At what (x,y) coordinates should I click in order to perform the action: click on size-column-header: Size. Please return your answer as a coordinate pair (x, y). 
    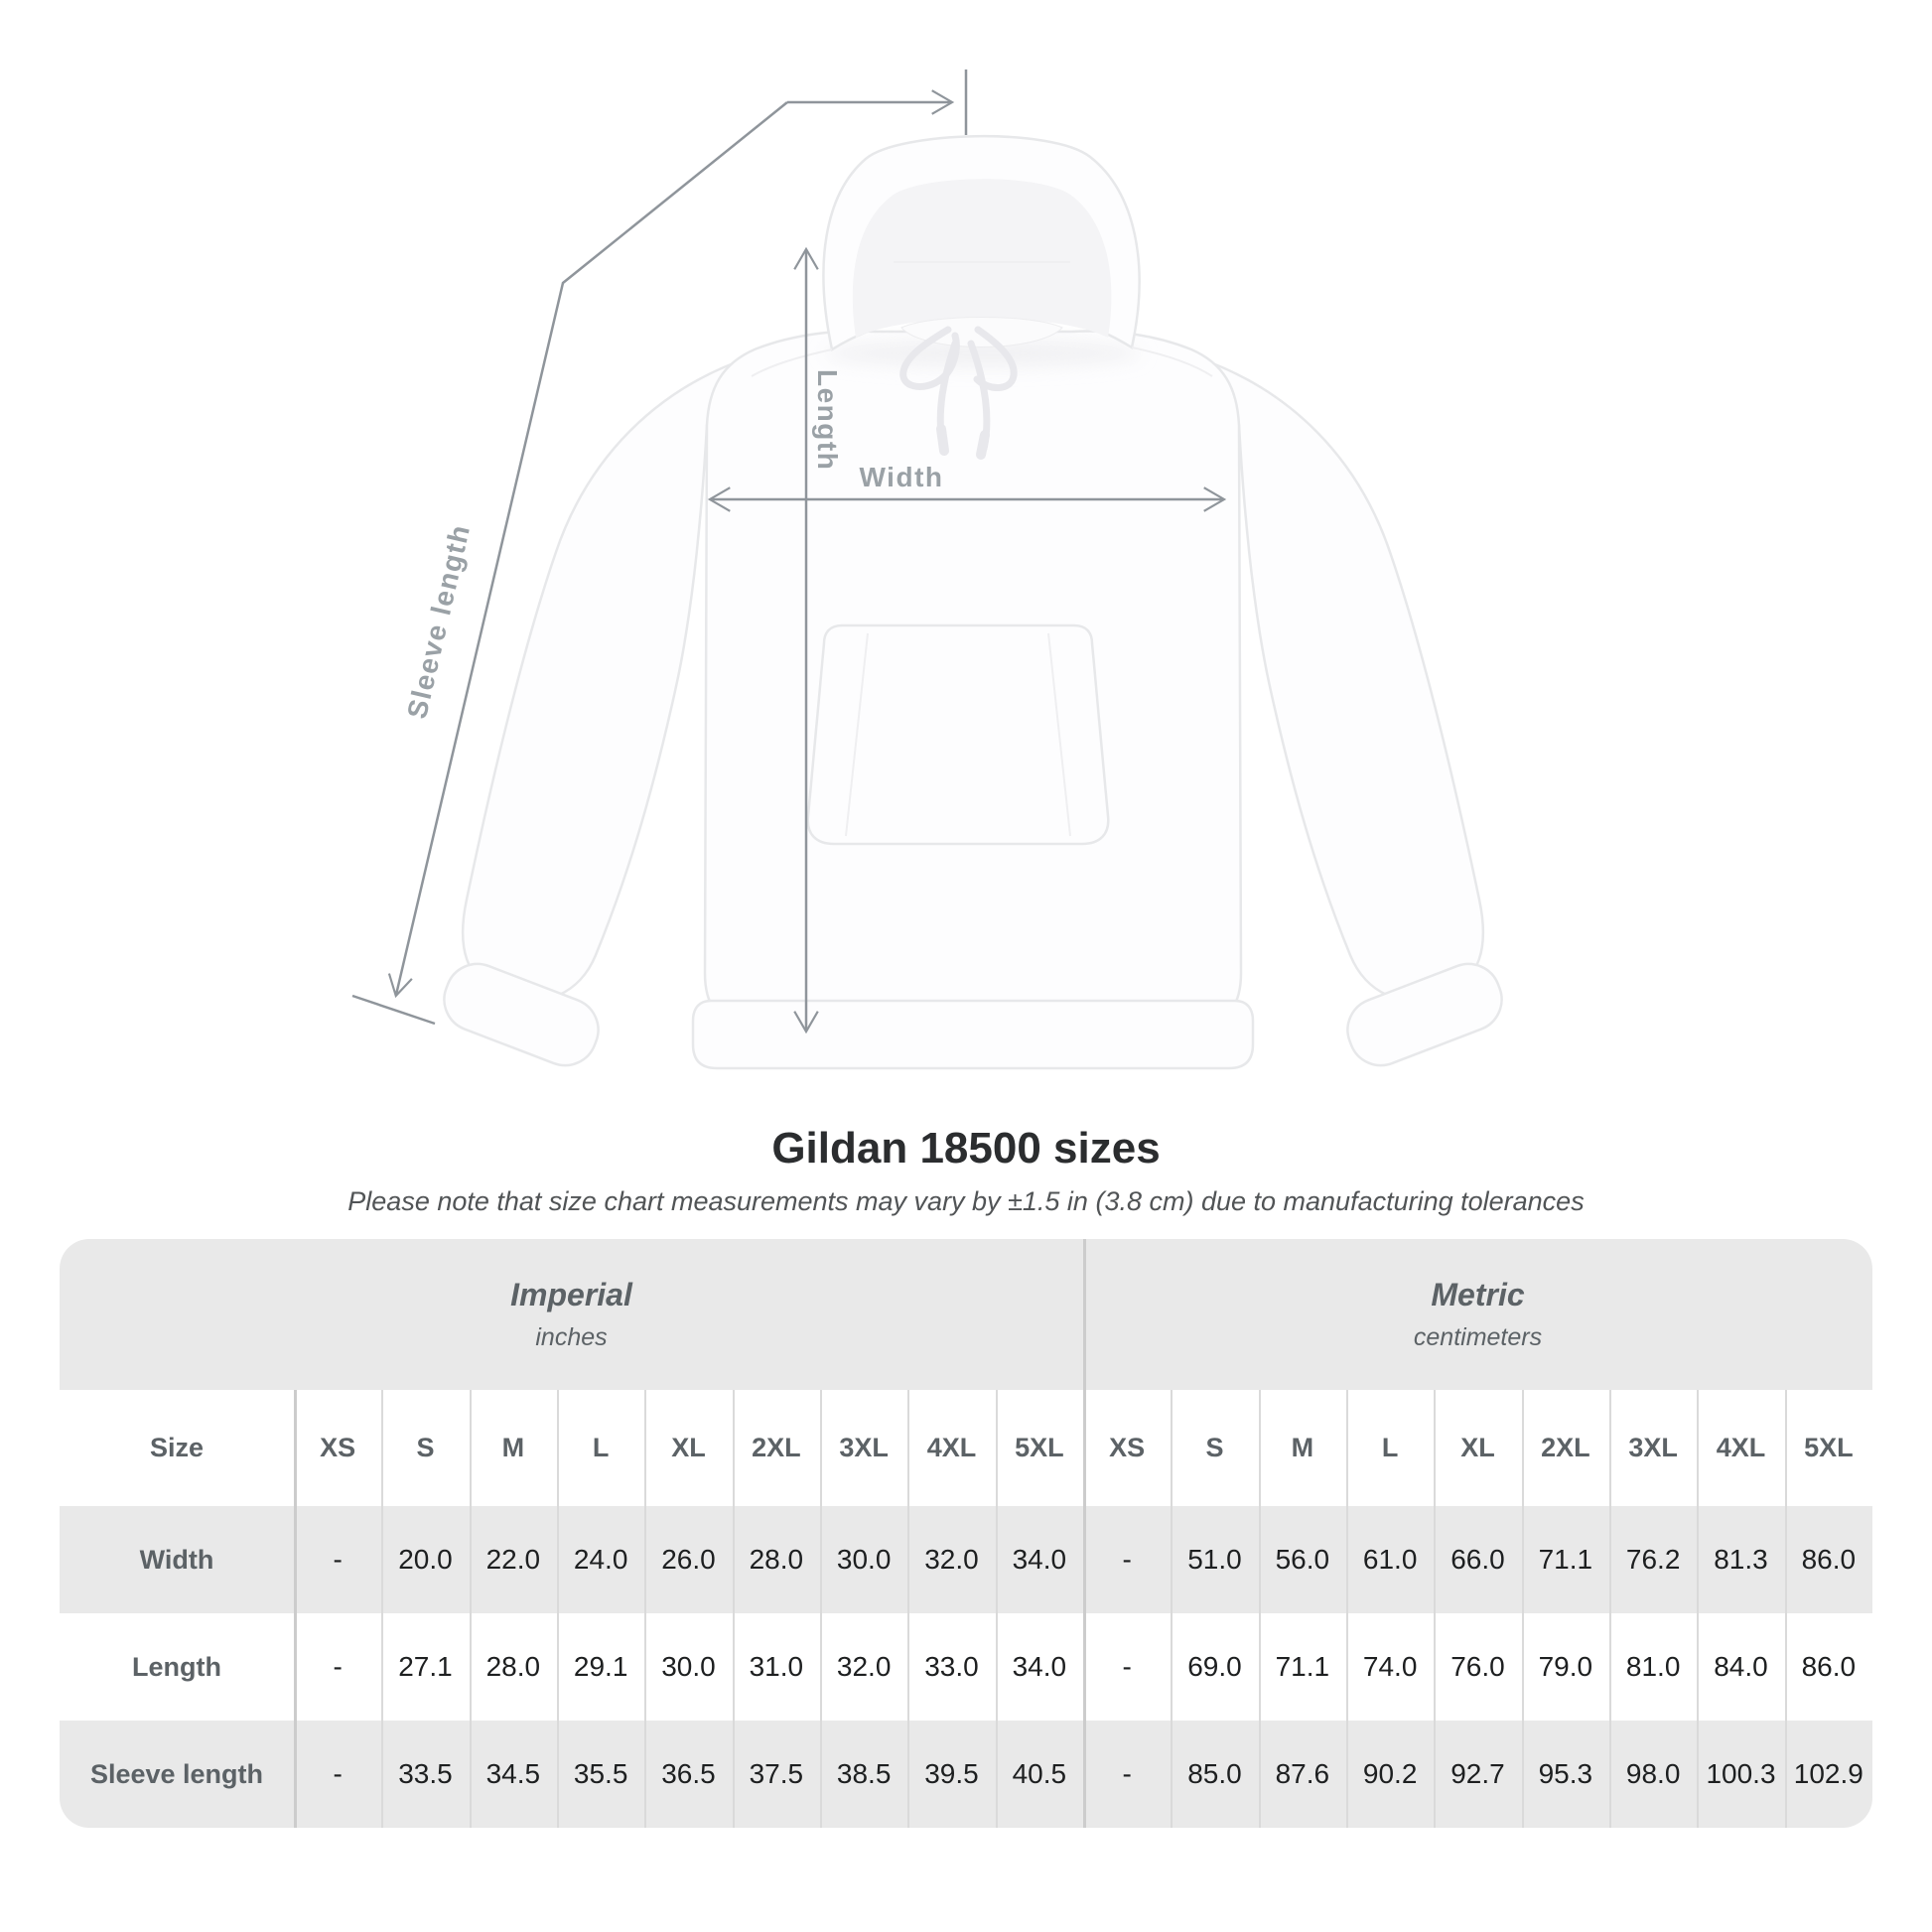
    Looking at the image, I should click on (177, 1448).